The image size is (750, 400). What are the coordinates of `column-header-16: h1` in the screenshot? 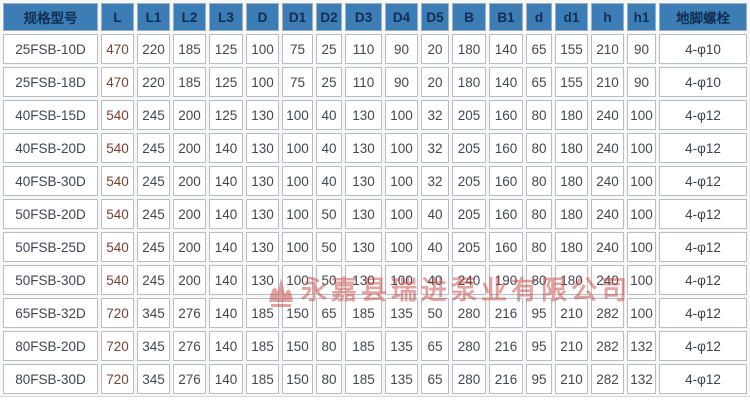 It's located at (641, 17).